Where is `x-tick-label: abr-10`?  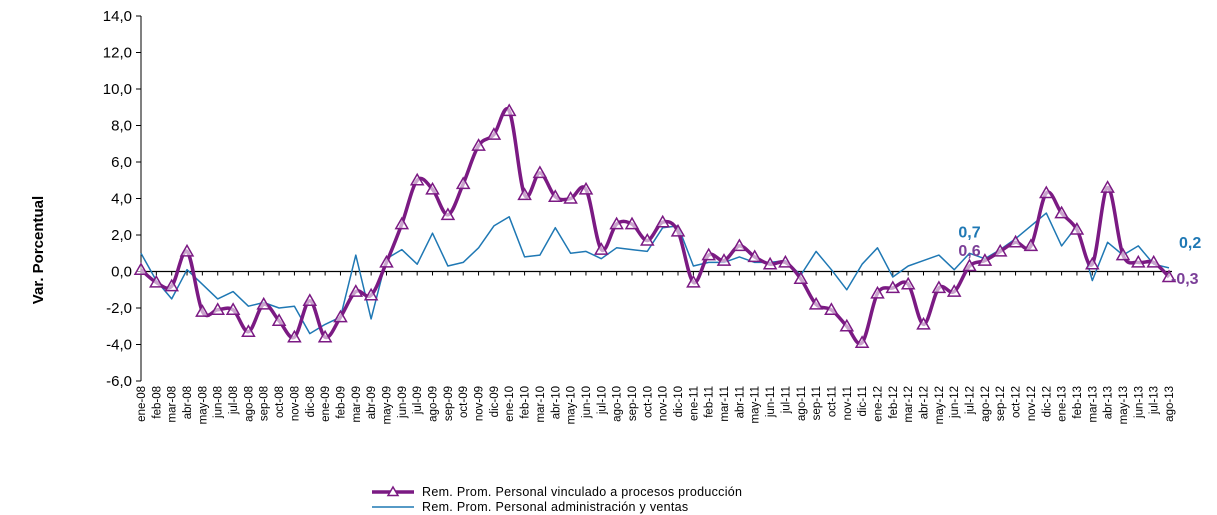
x-tick-label: abr-10 is located at coordinates (556, 402).